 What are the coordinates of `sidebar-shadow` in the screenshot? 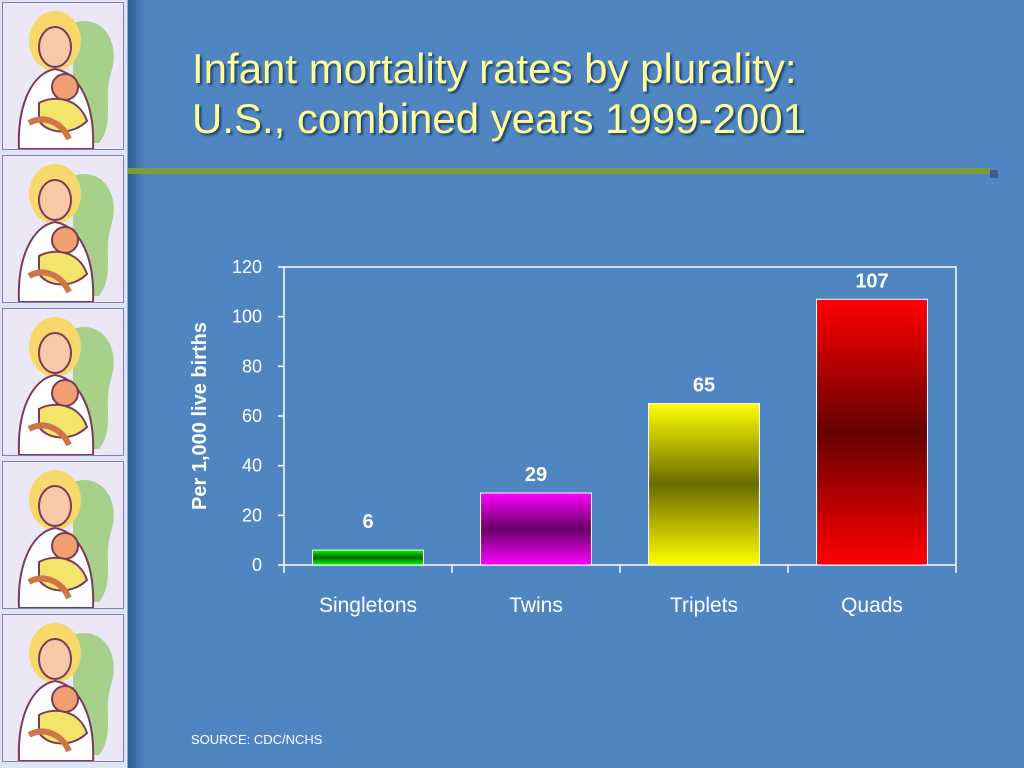 It's located at (137, 384).